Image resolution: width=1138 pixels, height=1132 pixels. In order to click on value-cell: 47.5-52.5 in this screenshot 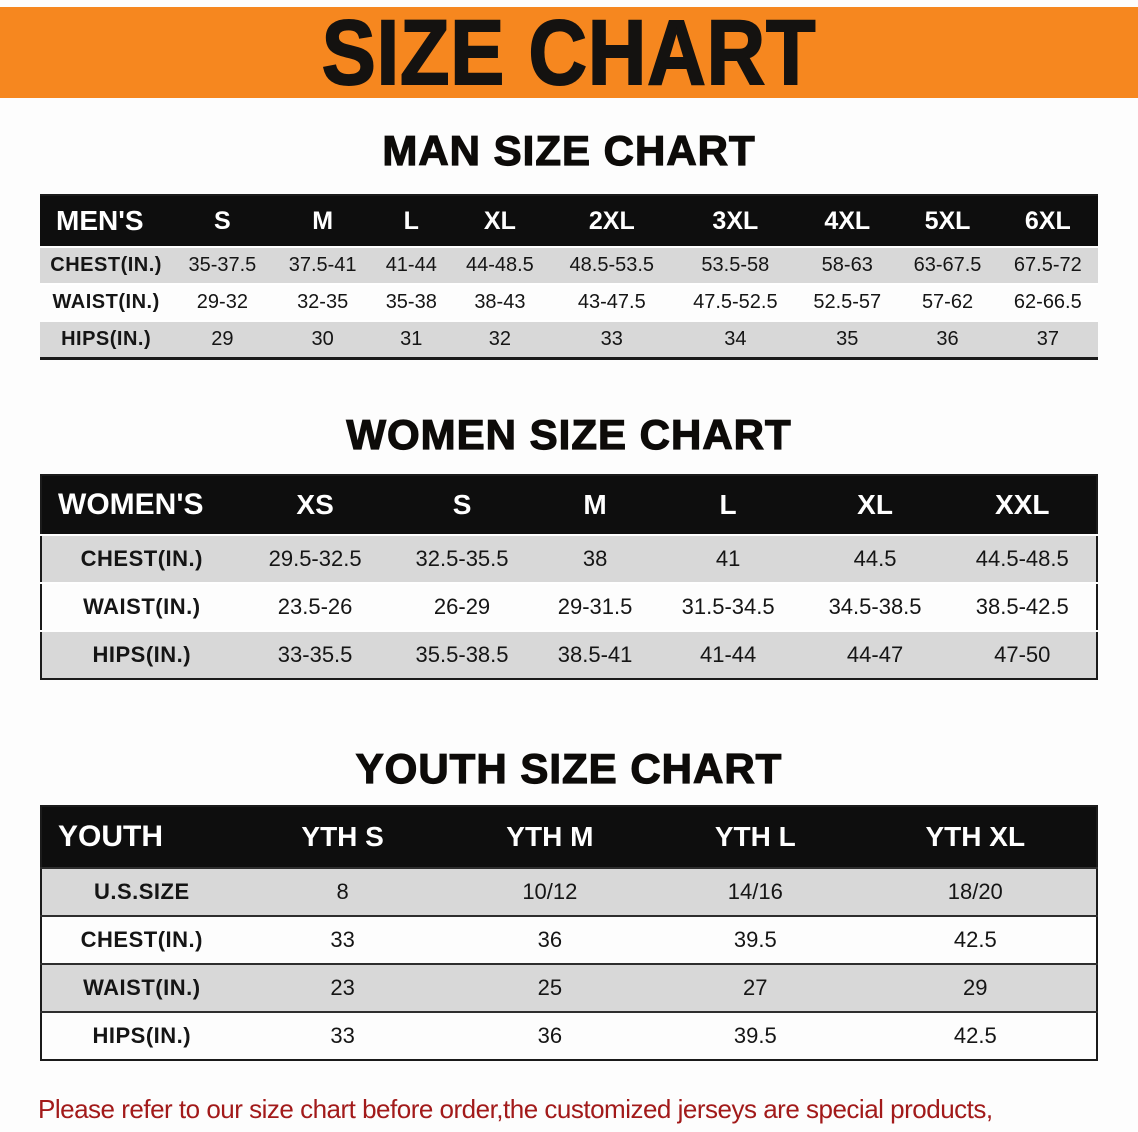, I will do `click(735, 302)`.